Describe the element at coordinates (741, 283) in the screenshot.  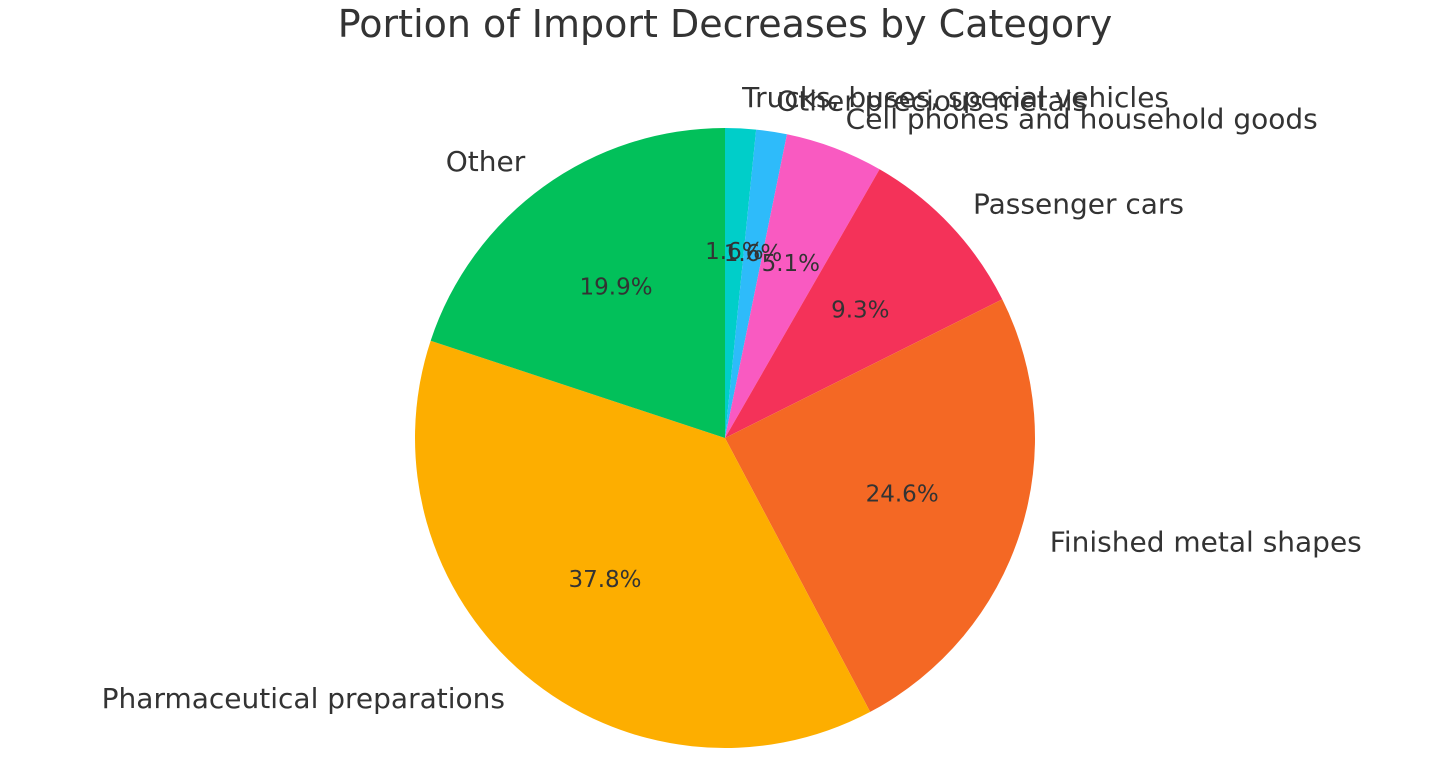
I see `pie-slice-trucks-buses-special-vehicles` at that location.